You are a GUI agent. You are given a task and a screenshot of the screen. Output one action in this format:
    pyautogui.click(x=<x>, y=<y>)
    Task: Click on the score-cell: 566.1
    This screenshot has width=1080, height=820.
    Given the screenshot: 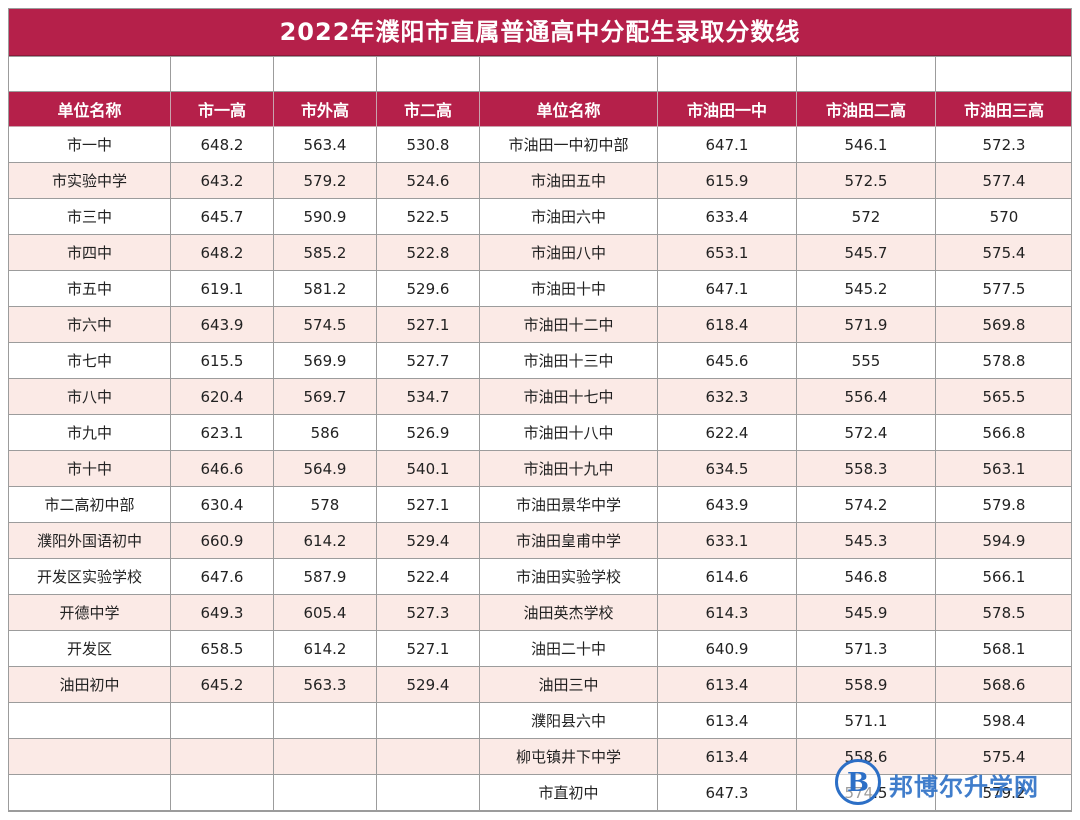 What is the action you would take?
    pyautogui.click(x=1003, y=576)
    